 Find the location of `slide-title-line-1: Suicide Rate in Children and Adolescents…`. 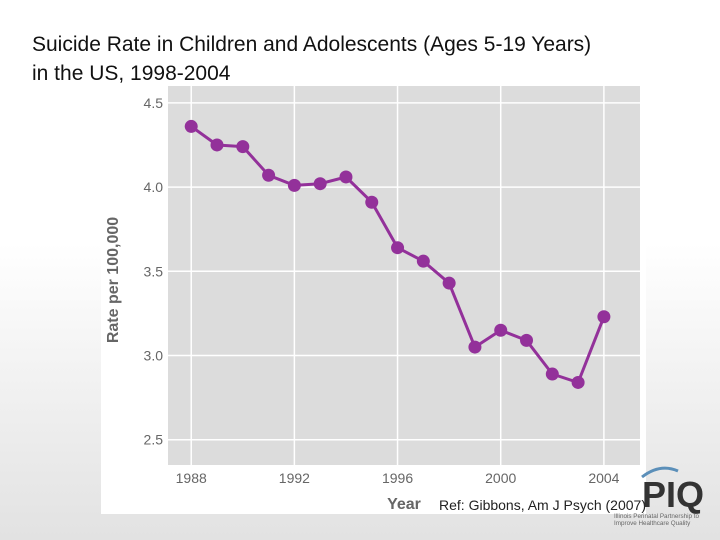

slide-title-line-1: Suicide Rate in Children and Adolescents… is located at coordinates (312, 44).